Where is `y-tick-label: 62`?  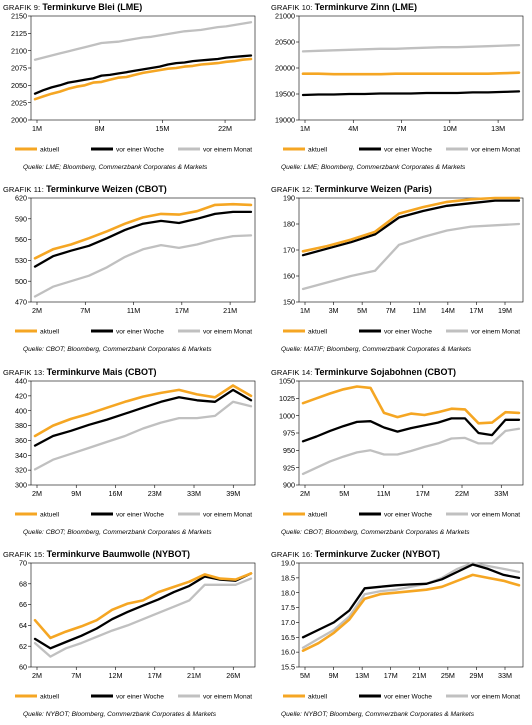
y-tick-label: 62 is located at coordinates (23, 646).